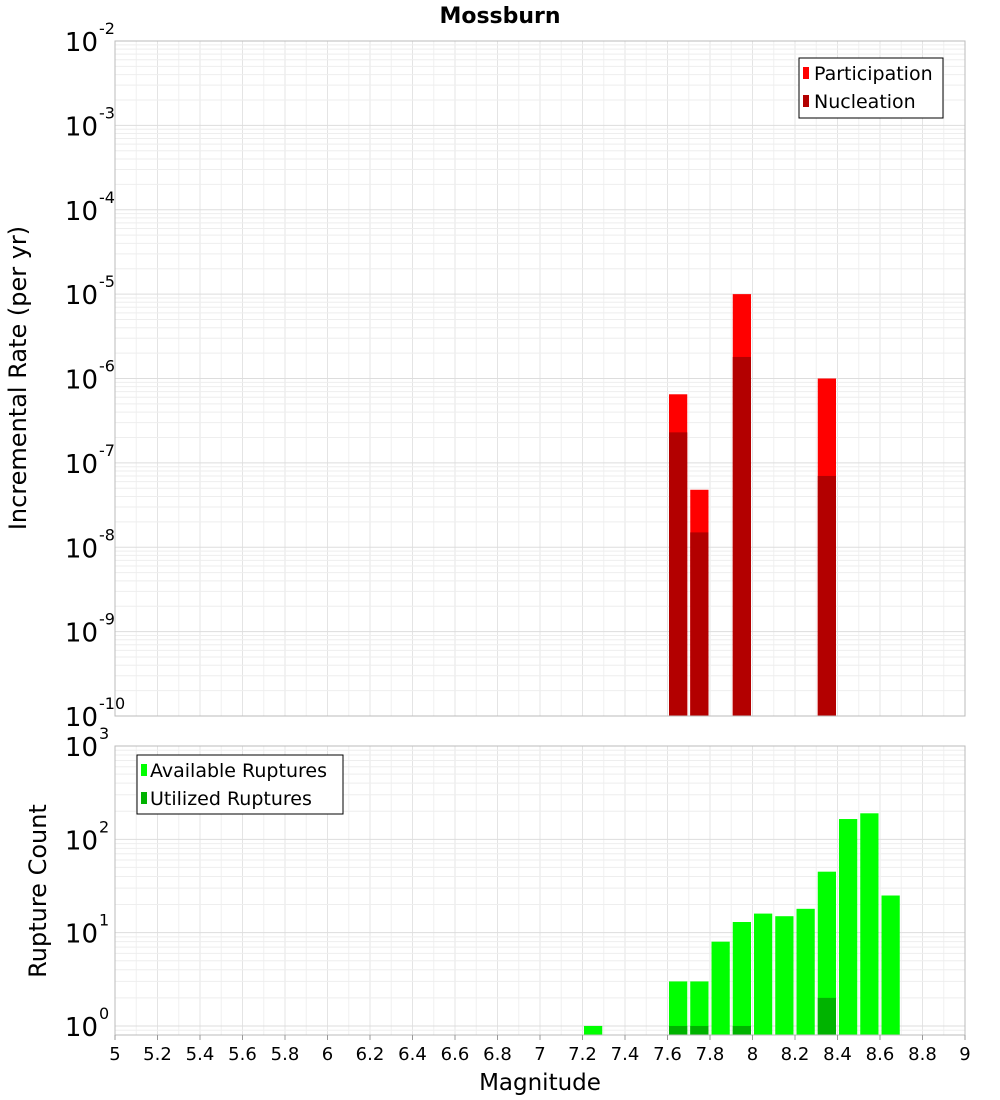 Image resolution: width=1000 pixels, height=1100 pixels. Describe the element at coordinates (144, 798) in the screenshot. I see `legend-swatch-utilized` at that location.